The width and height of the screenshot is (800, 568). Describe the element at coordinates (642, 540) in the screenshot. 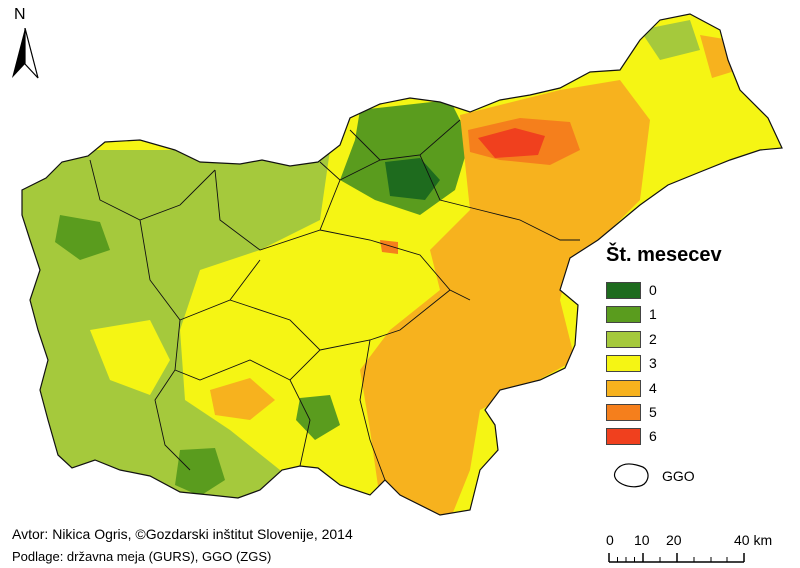

I see `scale-label: 10` at that location.